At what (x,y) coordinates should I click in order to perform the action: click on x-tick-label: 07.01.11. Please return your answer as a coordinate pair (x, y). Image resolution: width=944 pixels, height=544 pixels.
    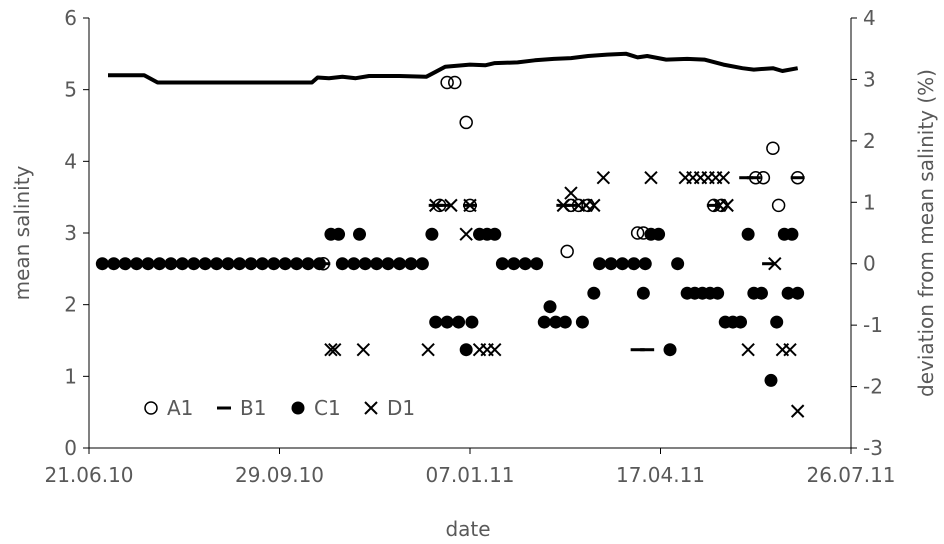
    Looking at the image, I should click on (469, 475).